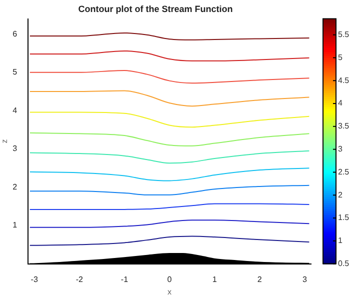  I want to click on color-bar-label: 5.5, so click(344, 35).